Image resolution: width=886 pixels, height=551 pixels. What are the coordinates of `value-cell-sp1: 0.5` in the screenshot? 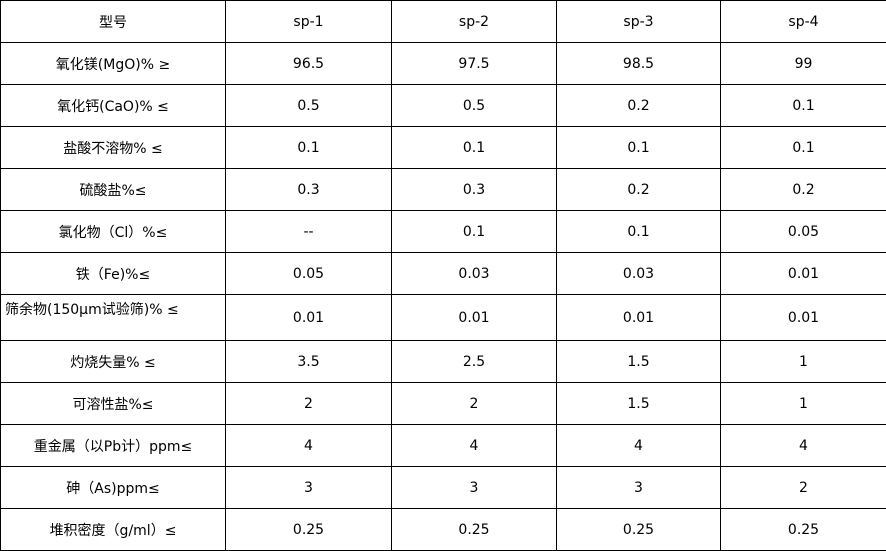 It's located at (309, 106).